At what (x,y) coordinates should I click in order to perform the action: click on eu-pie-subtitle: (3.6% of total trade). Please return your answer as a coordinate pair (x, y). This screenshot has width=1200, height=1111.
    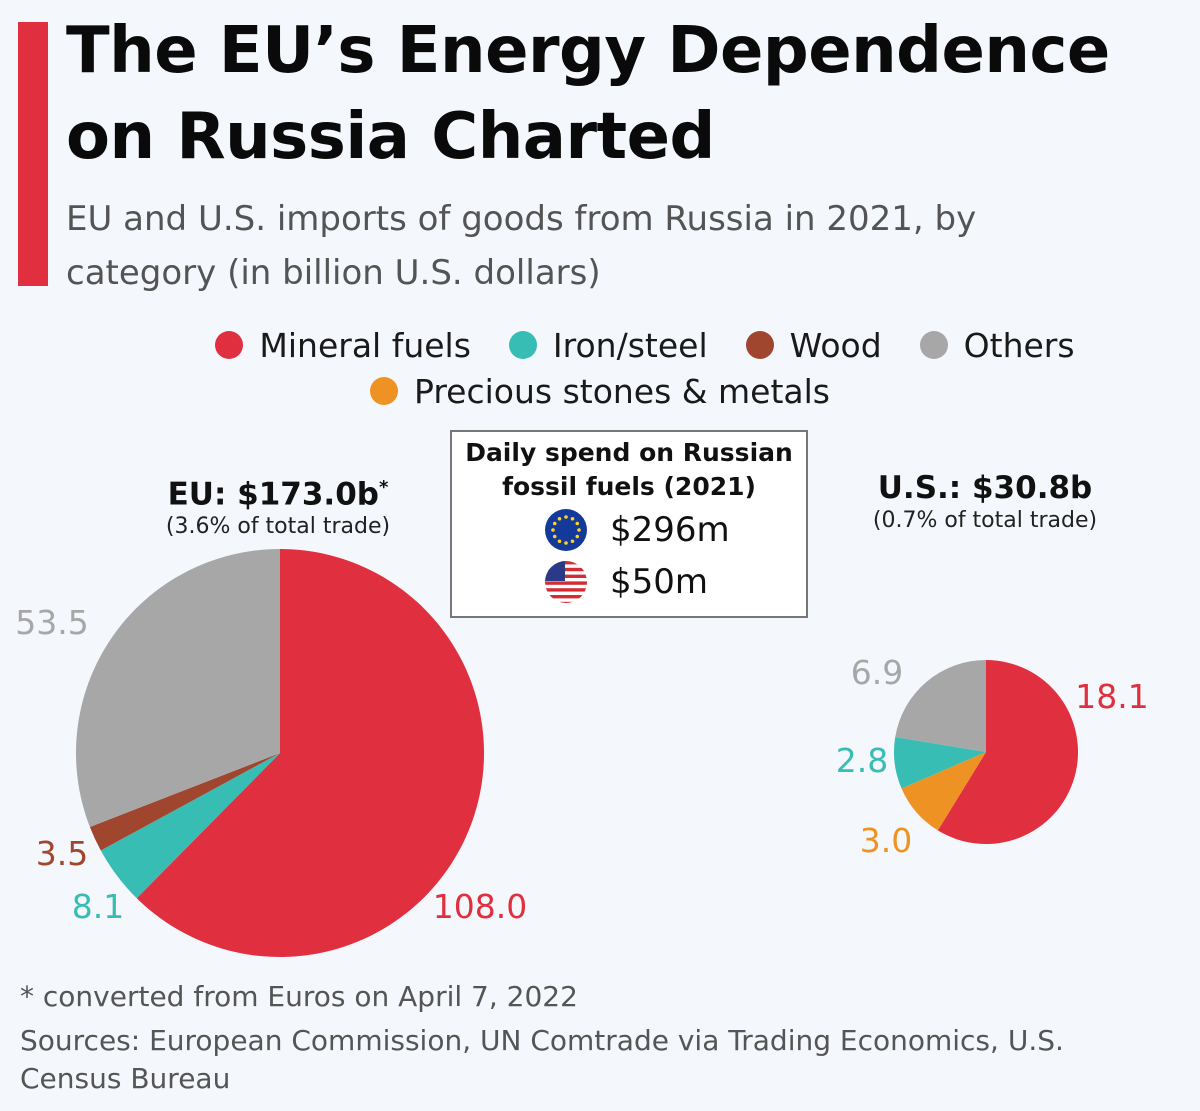
    Looking at the image, I should click on (278, 527).